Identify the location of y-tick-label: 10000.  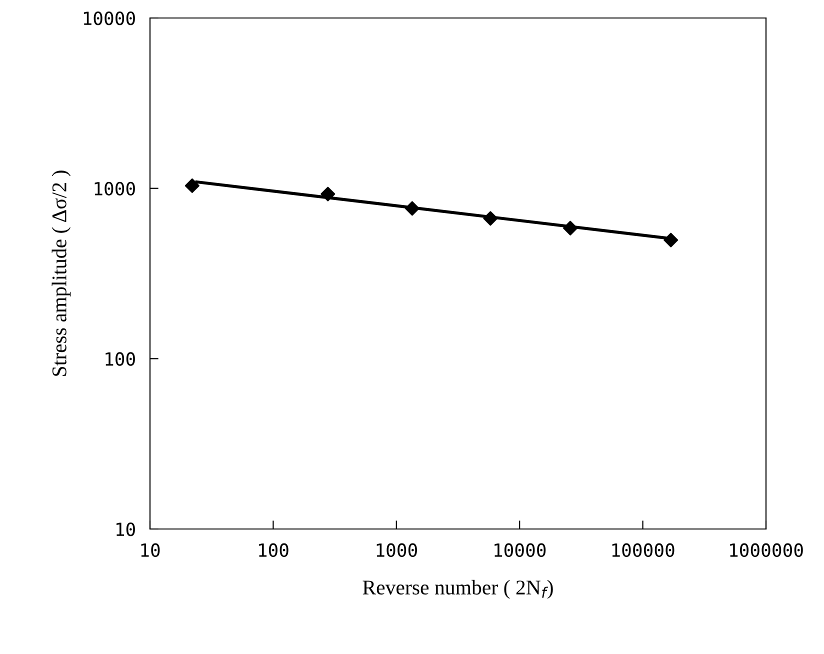
(109, 19).